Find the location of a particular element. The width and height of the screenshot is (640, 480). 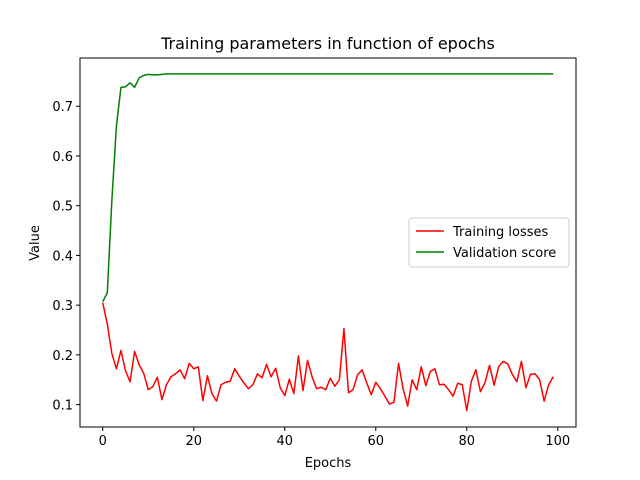

legend: Training losses Validation score is located at coordinates (489, 242).